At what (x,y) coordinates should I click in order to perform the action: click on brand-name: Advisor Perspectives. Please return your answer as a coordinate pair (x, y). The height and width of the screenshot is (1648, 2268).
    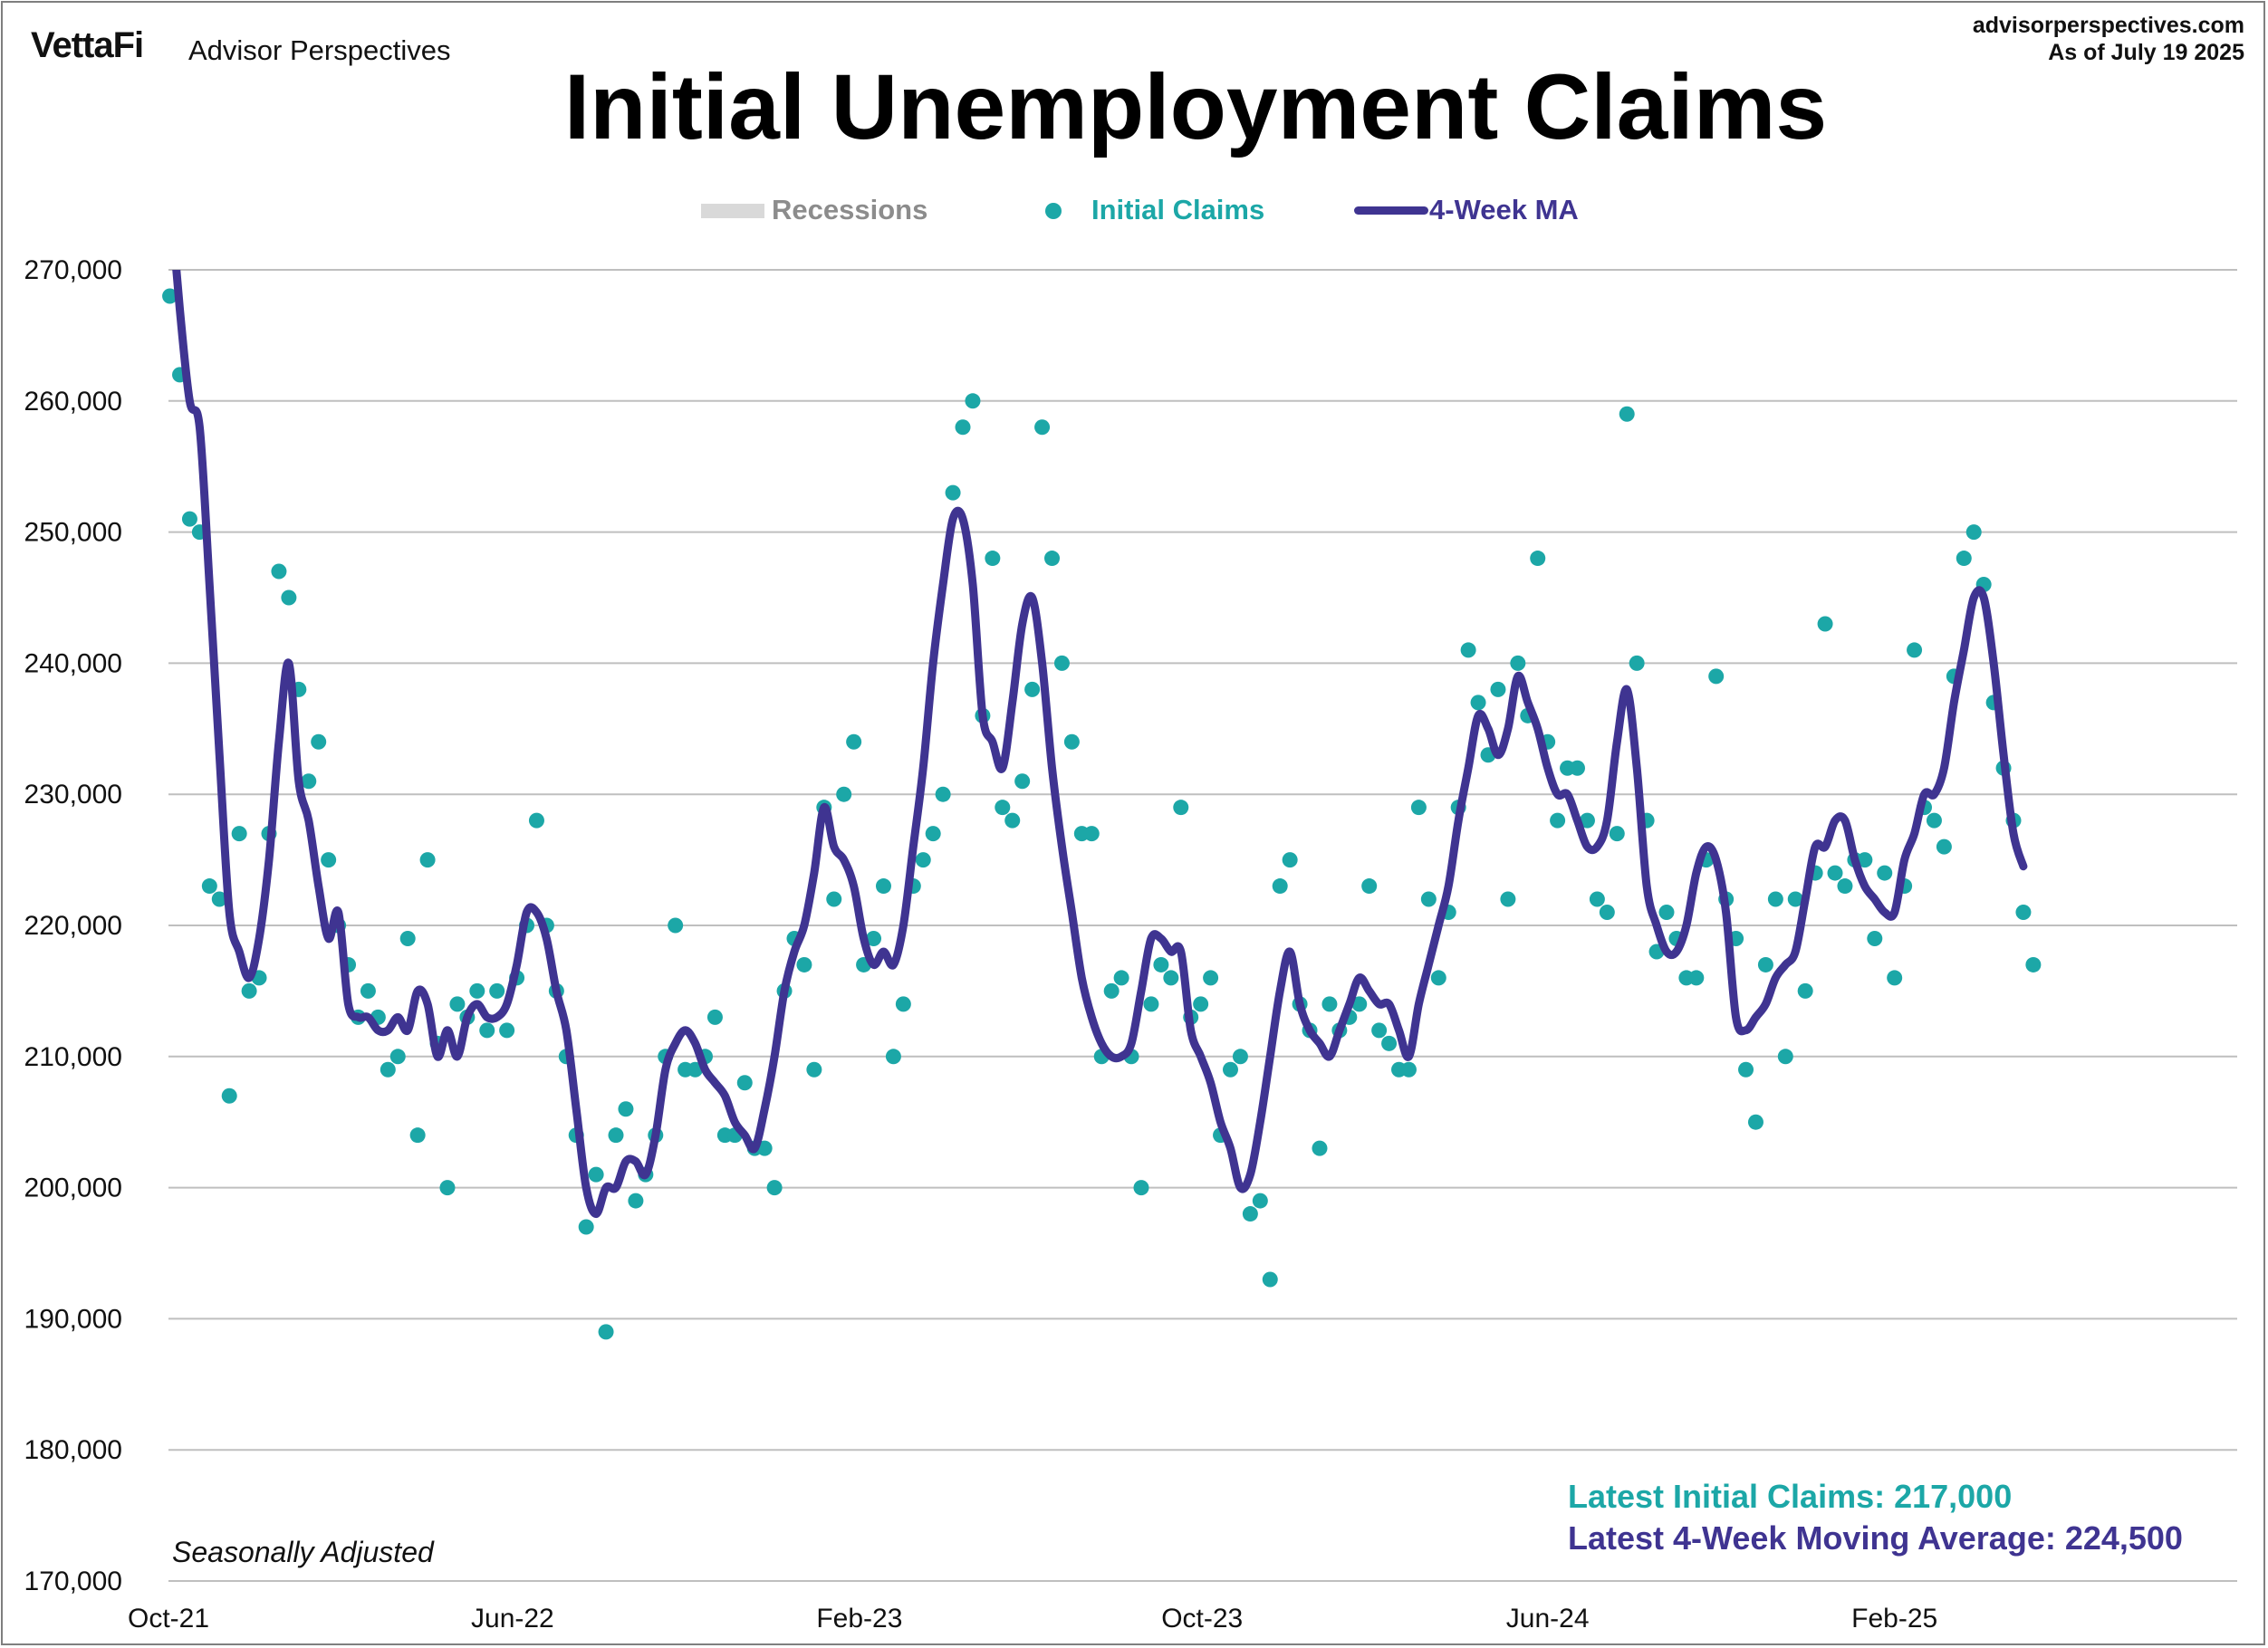
    Looking at the image, I should click on (319, 50).